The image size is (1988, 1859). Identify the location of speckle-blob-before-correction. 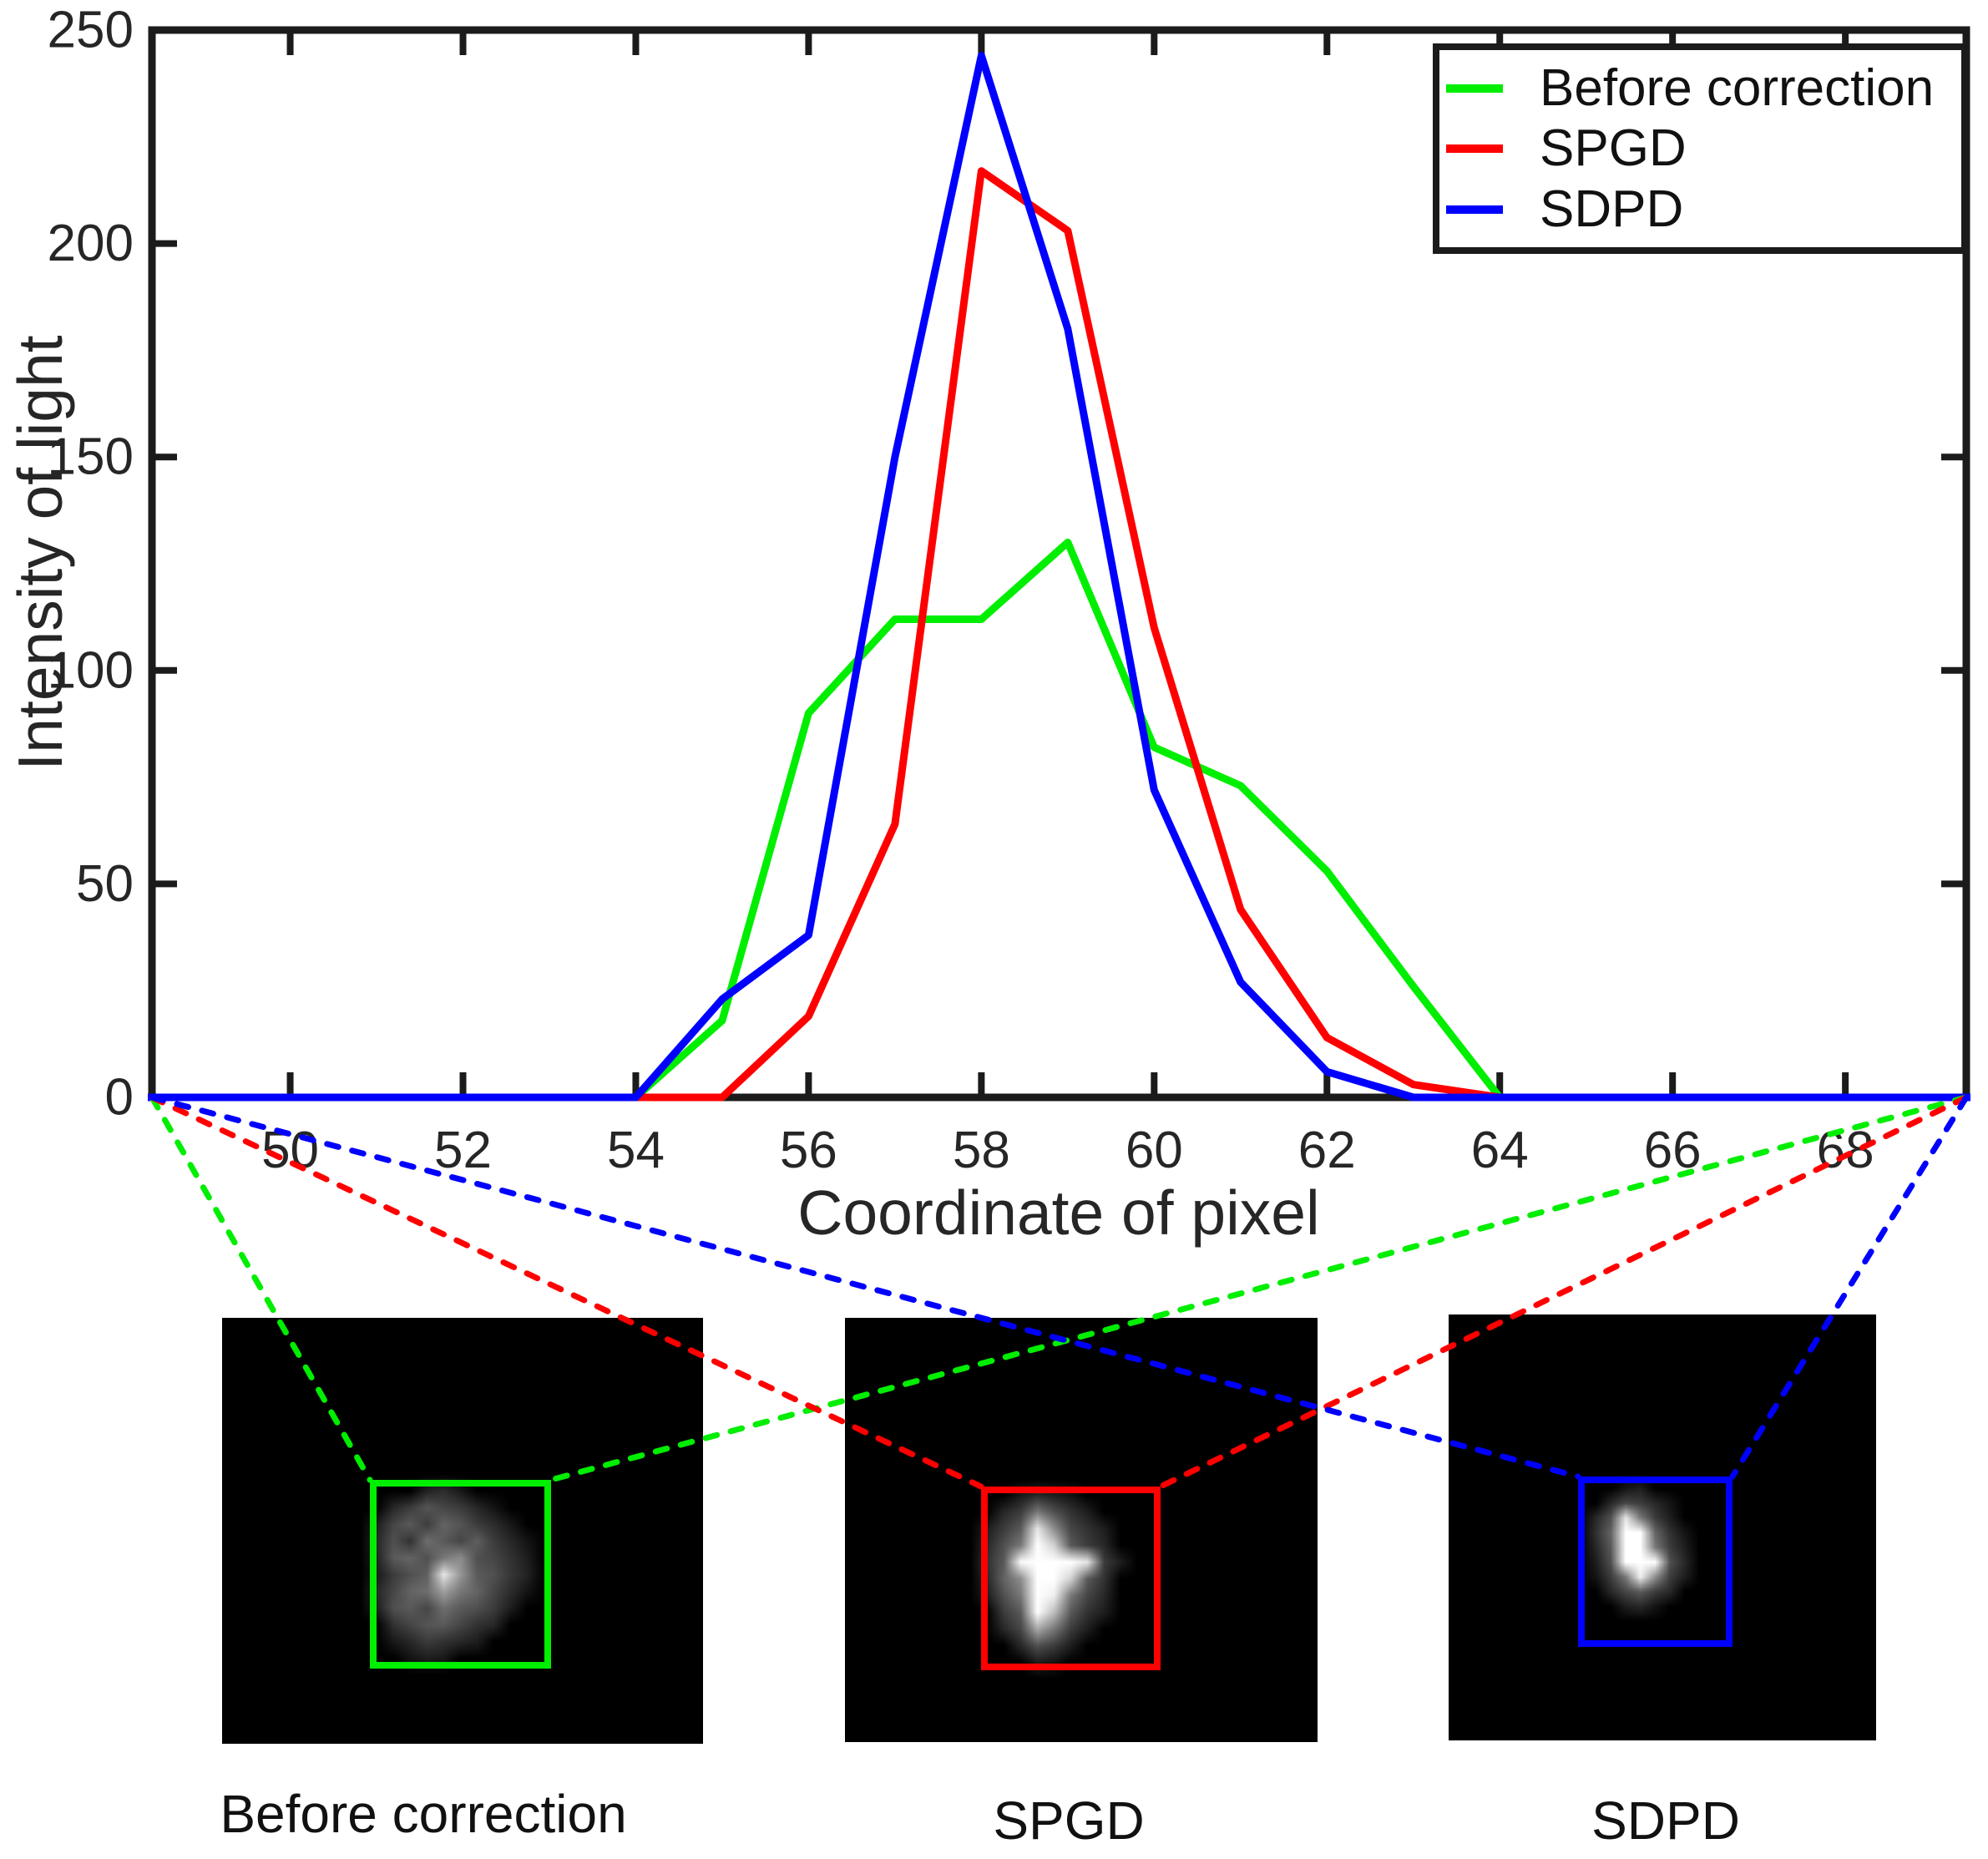
(460, 1574).